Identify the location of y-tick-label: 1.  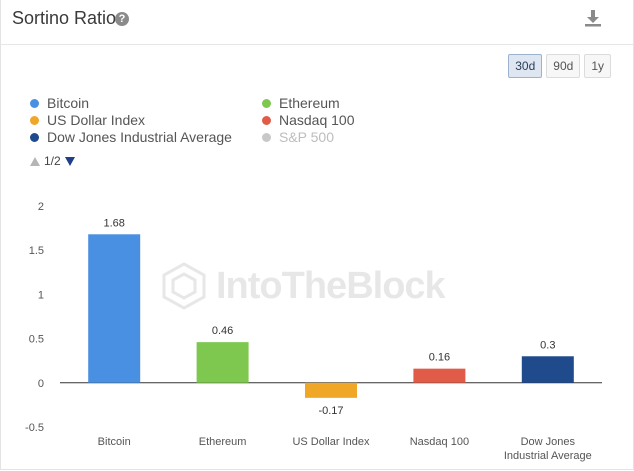
(41, 295).